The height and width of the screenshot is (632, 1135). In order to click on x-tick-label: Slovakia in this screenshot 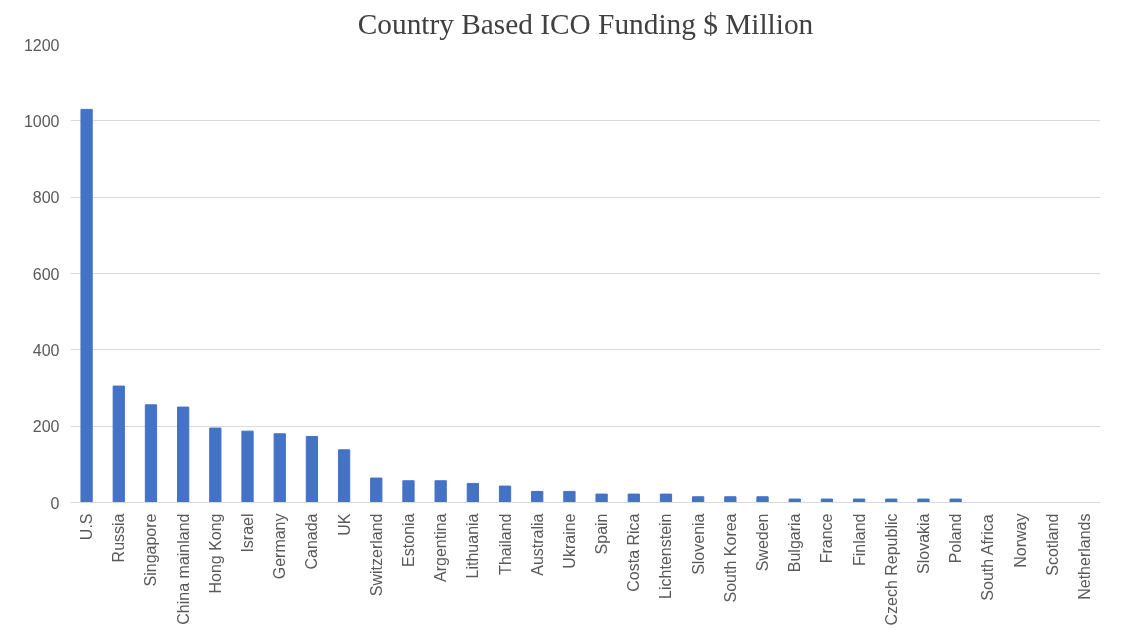, I will do `click(923, 543)`.